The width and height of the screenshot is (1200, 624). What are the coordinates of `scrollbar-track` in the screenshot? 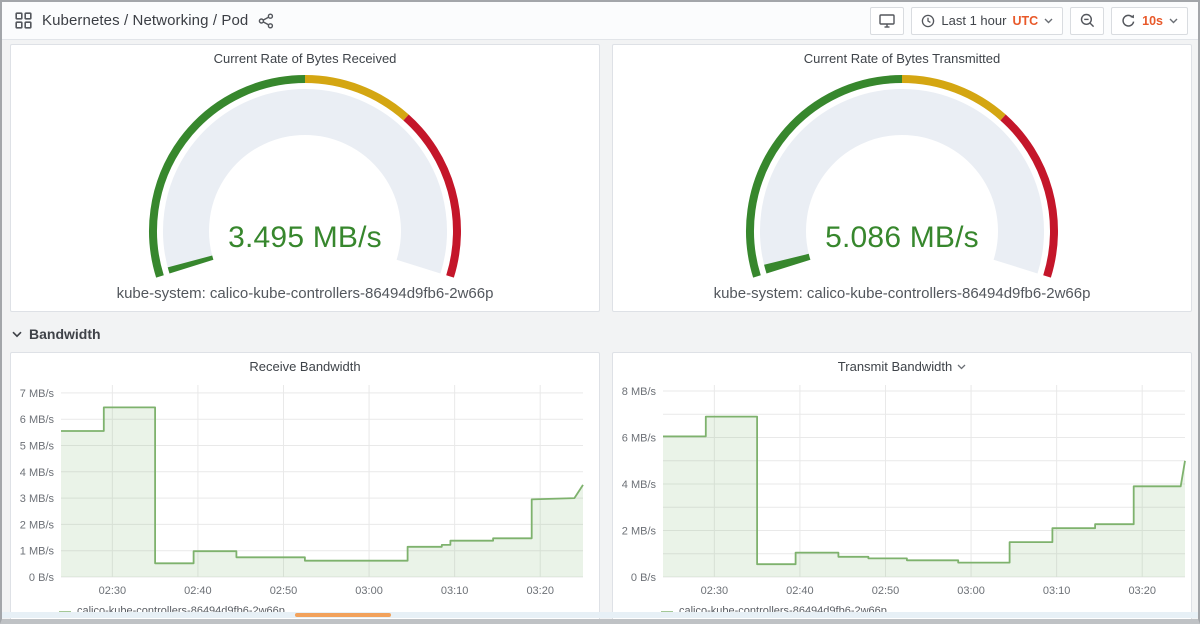 It's located at (600, 615).